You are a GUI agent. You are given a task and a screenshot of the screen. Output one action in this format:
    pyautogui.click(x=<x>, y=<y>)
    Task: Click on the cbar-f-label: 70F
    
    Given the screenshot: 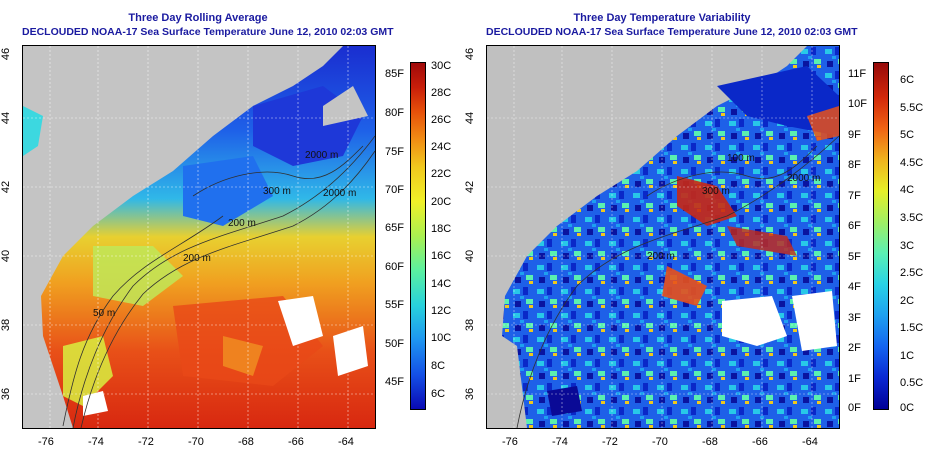 What is the action you would take?
    pyautogui.click(x=394, y=190)
    